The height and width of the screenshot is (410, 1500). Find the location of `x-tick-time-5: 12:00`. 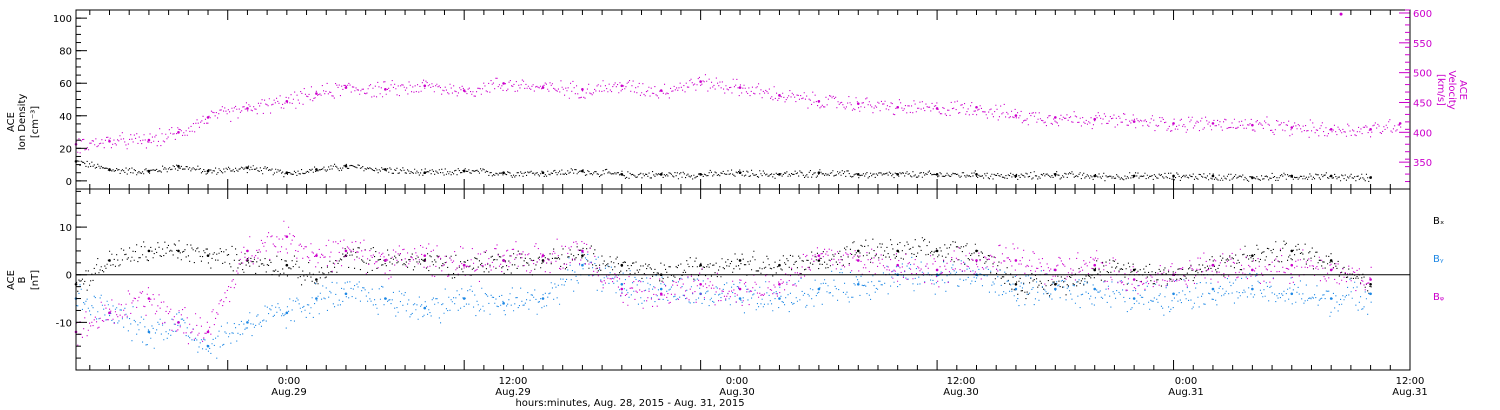

x-tick-time-5: 12:00 is located at coordinates (1410, 381).